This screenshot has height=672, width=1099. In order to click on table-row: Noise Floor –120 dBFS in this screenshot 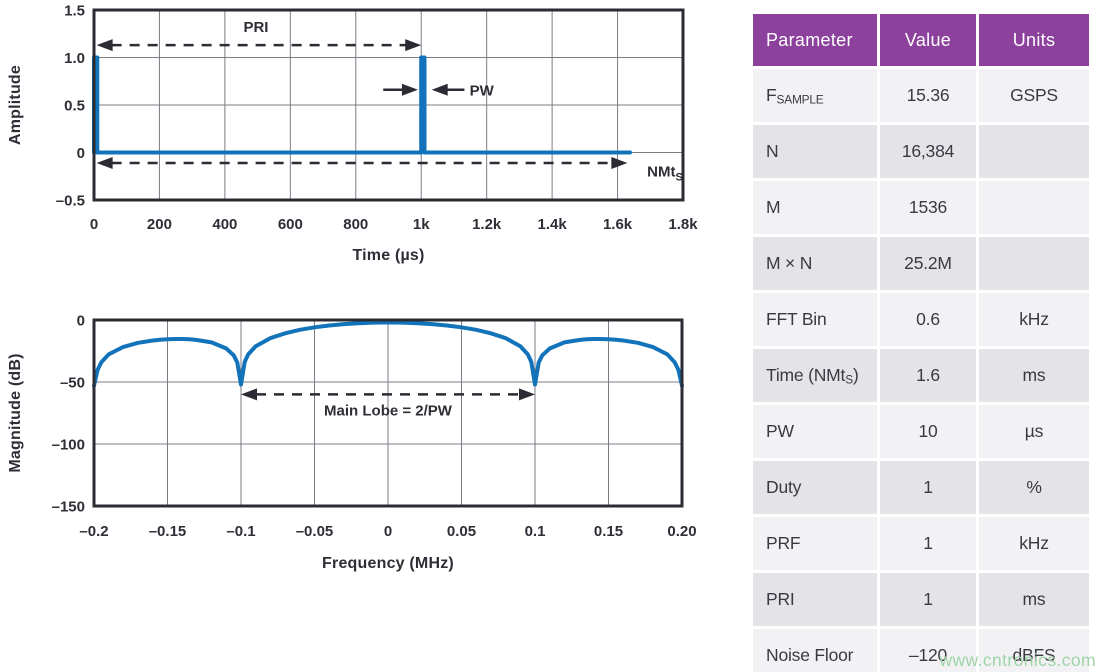, I will do `click(921, 650)`.